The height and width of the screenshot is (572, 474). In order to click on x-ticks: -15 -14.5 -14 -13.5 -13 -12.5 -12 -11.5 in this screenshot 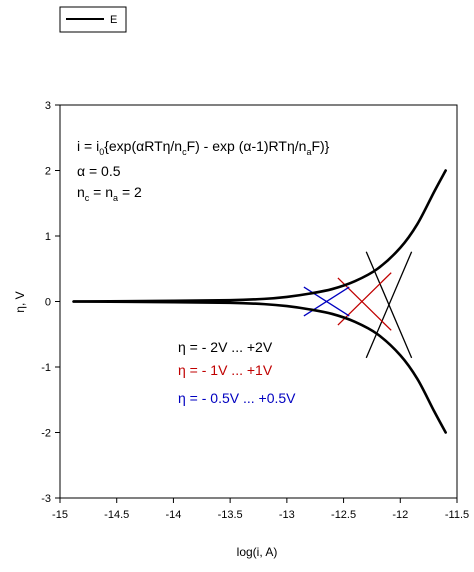, I will do `click(260, 509)`.